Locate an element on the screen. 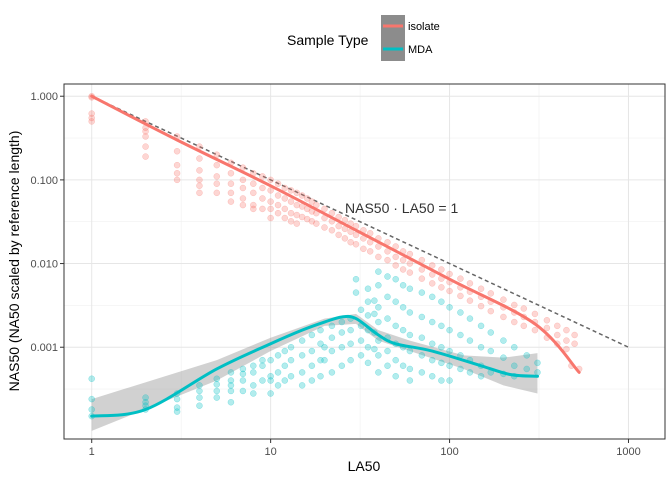  y-tick-label: 0.001 is located at coordinates (44, 348).